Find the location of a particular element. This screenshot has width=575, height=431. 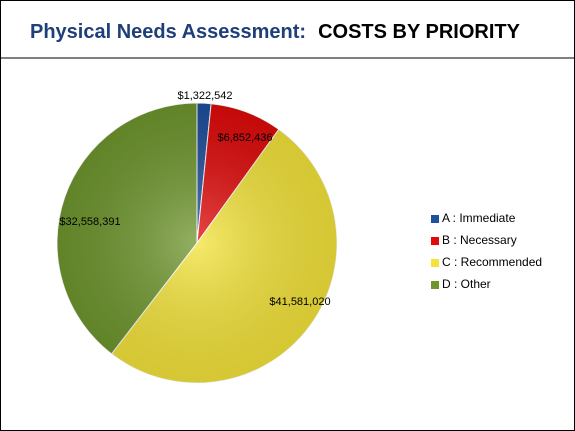

title-lead: Physical Needs Assessment: is located at coordinates (168, 32).